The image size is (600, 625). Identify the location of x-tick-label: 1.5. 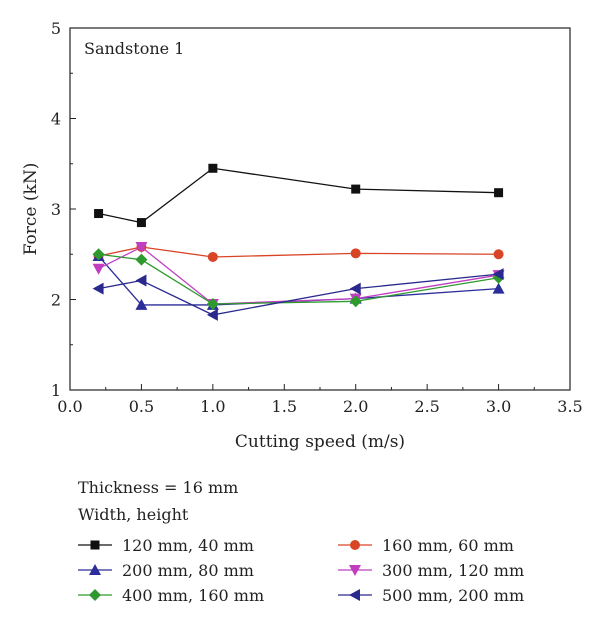
(284, 406).